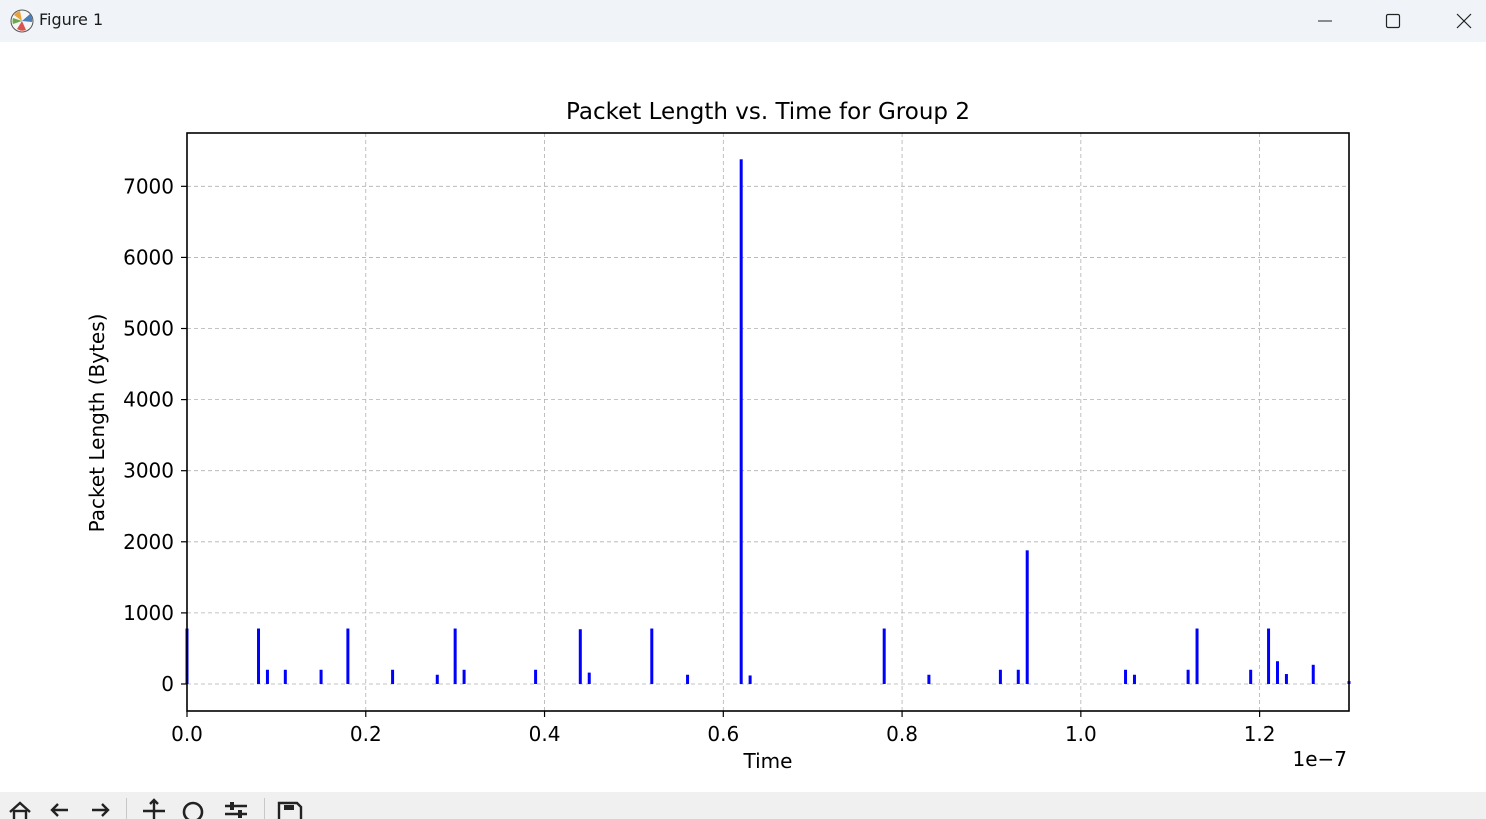 The width and height of the screenshot is (1486, 819). Describe the element at coordinates (148, 257) in the screenshot. I see `y-tick-label: 6000` at that location.